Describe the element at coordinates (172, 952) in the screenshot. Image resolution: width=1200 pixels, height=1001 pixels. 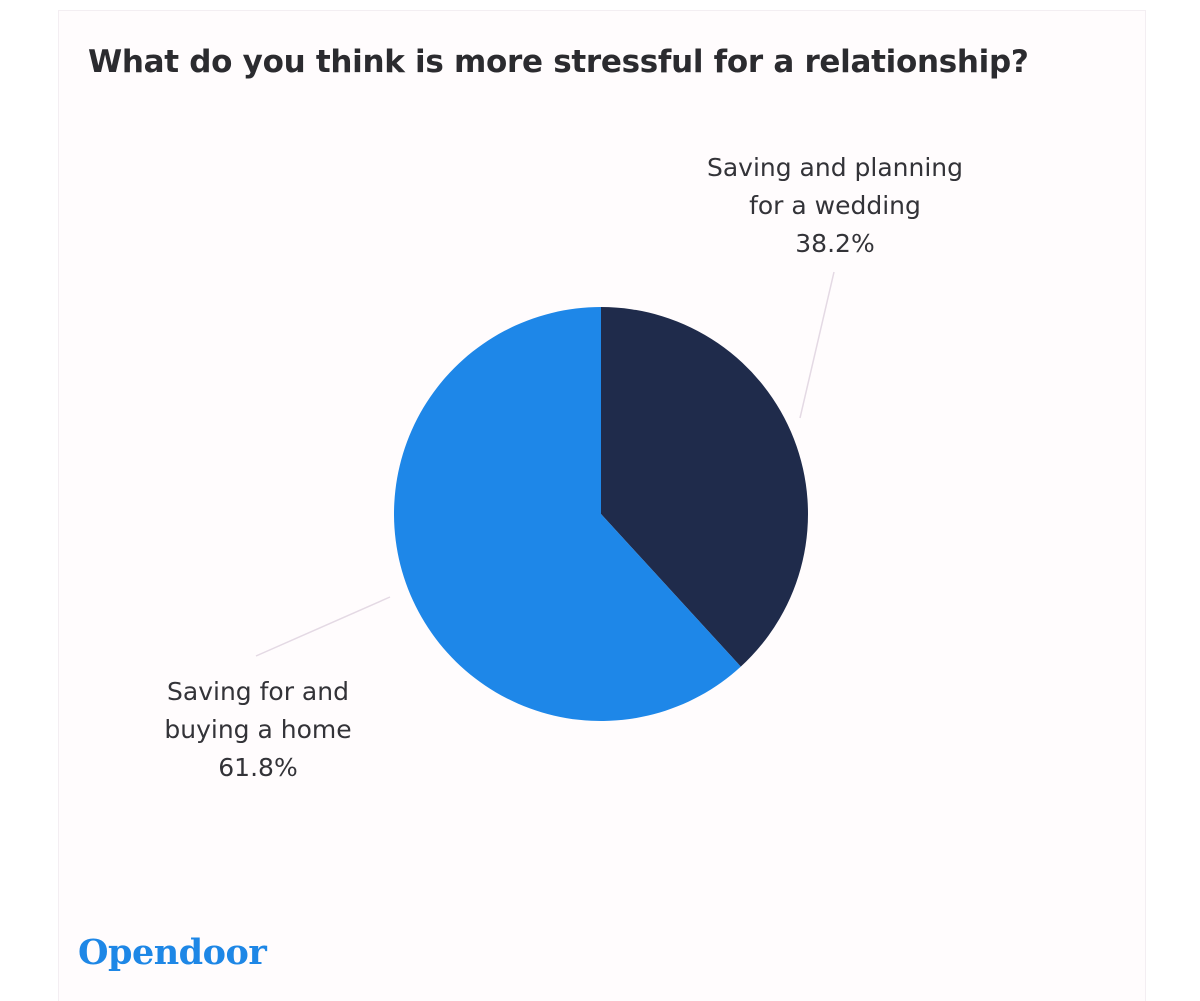
I see `opendoor-logo: Opendoor` at that location.